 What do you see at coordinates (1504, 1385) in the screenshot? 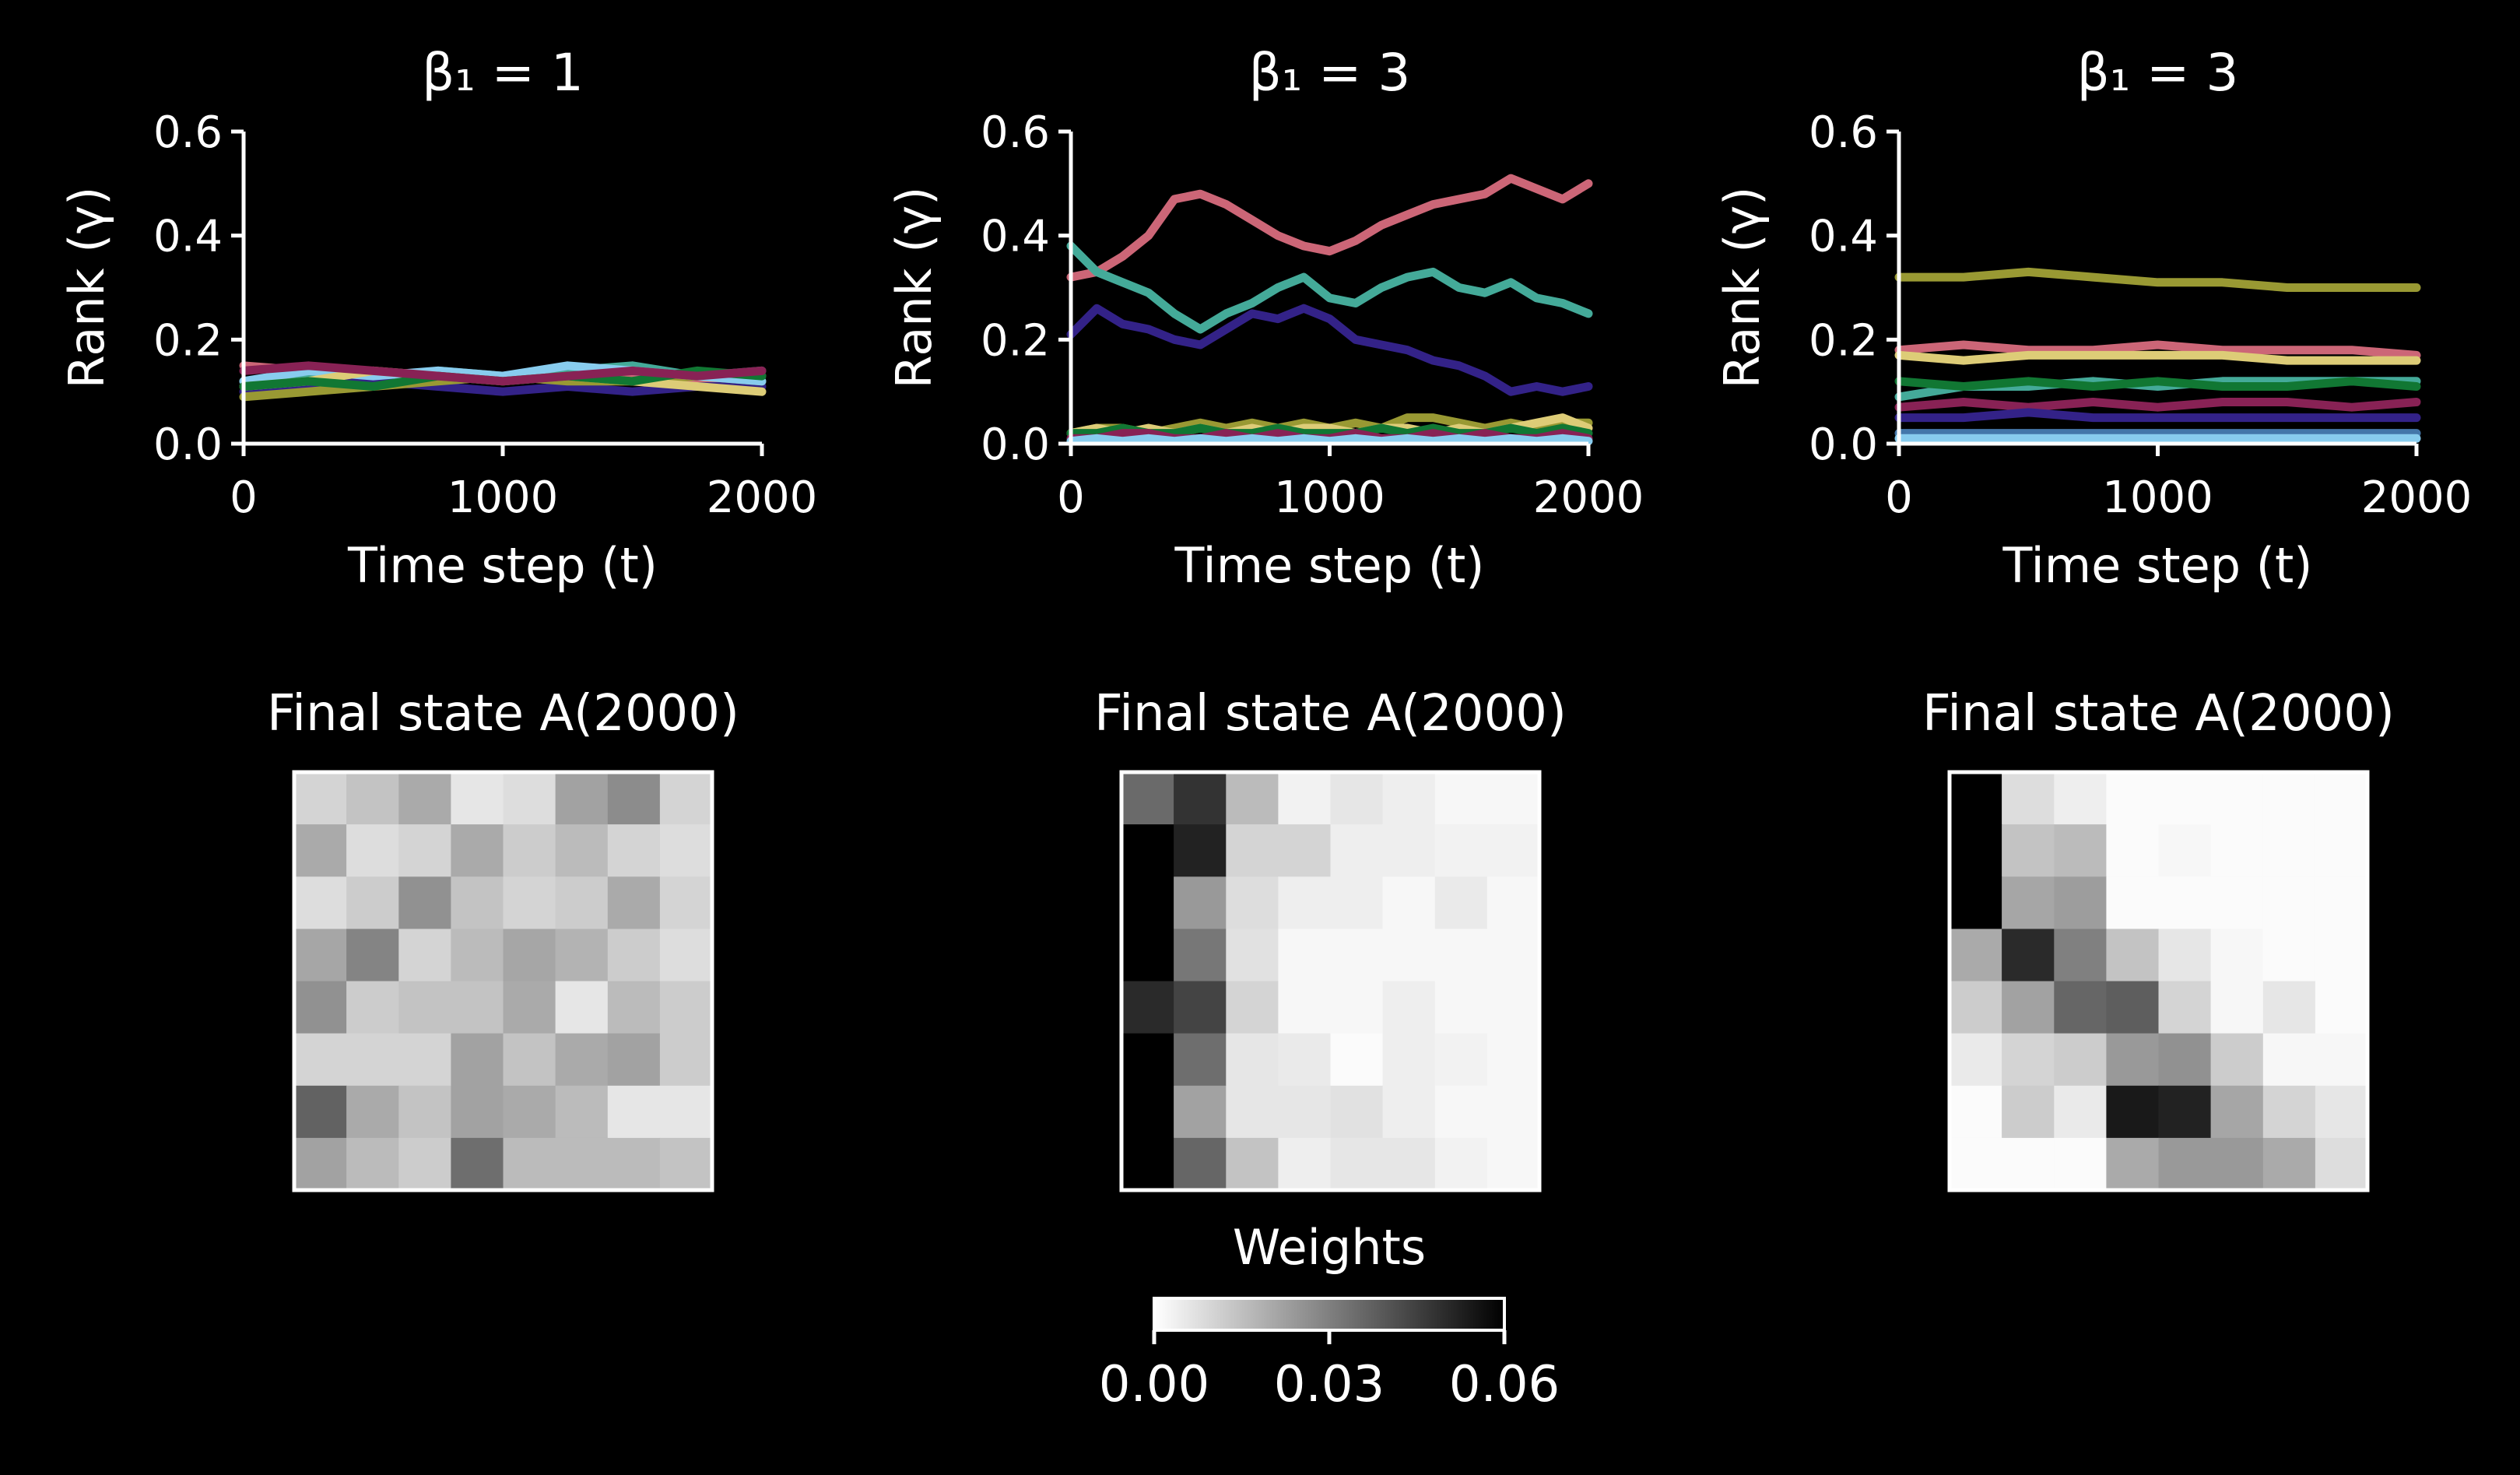
I see `colorbar-tick-label: 0.06` at bounding box center [1504, 1385].